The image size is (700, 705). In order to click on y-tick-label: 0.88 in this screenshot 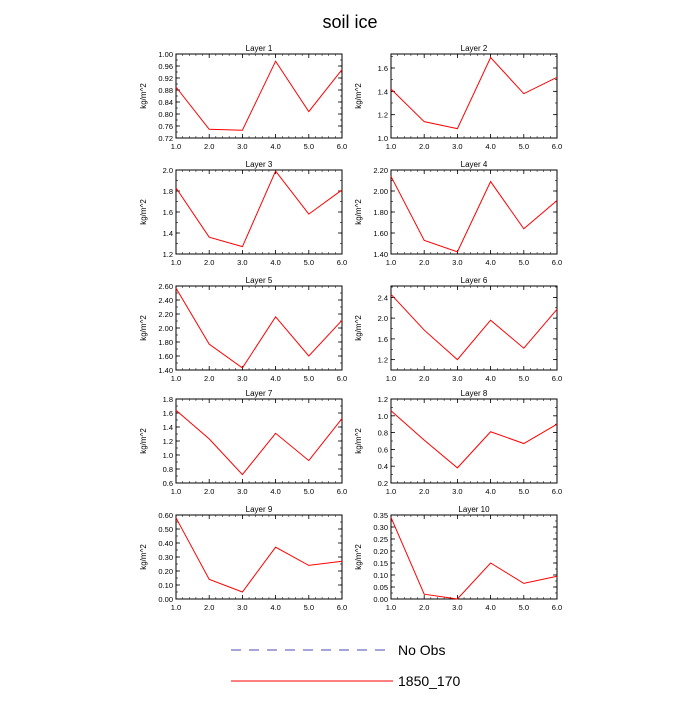, I will do `click(165, 90)`.